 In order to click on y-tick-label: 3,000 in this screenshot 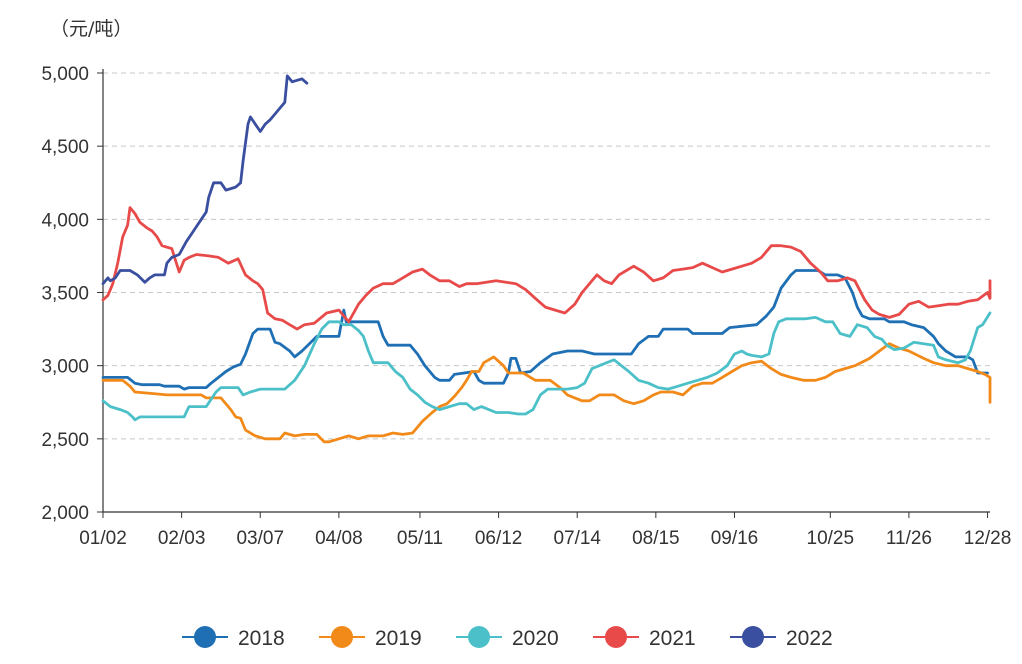, I will do `click(65, 367)`.